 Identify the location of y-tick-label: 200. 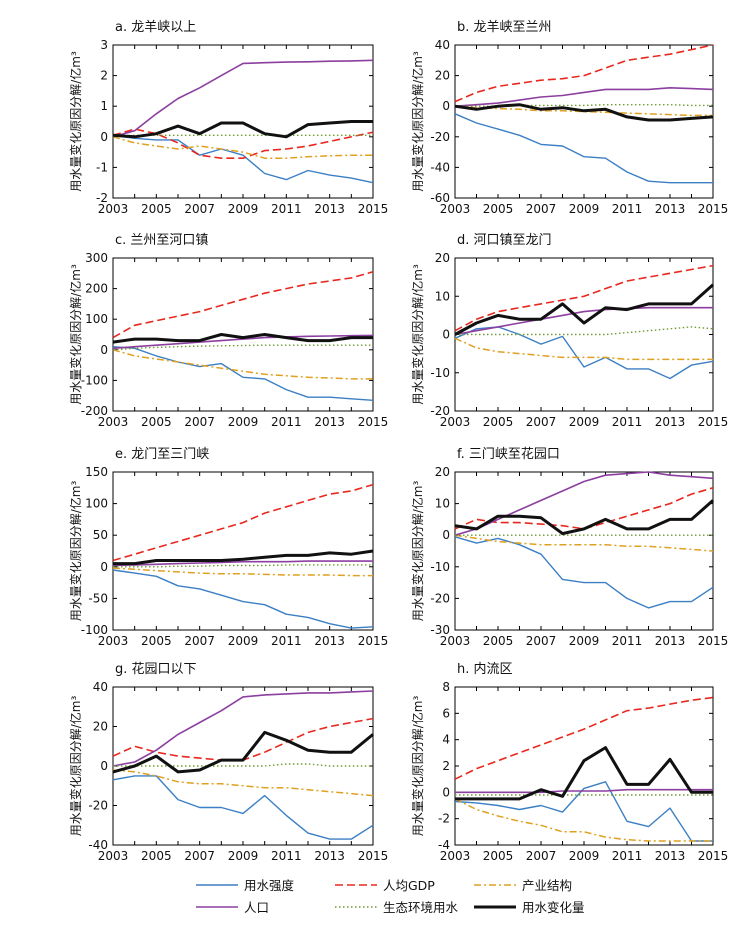
(96, 289).